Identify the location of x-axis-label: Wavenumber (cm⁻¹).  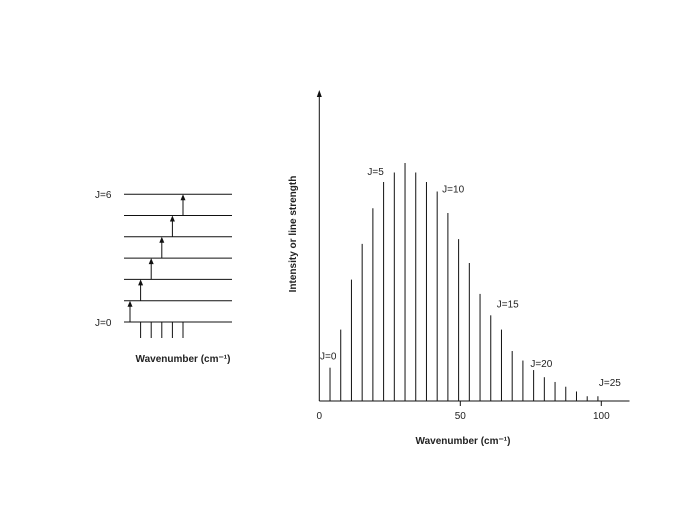
(463, 441).